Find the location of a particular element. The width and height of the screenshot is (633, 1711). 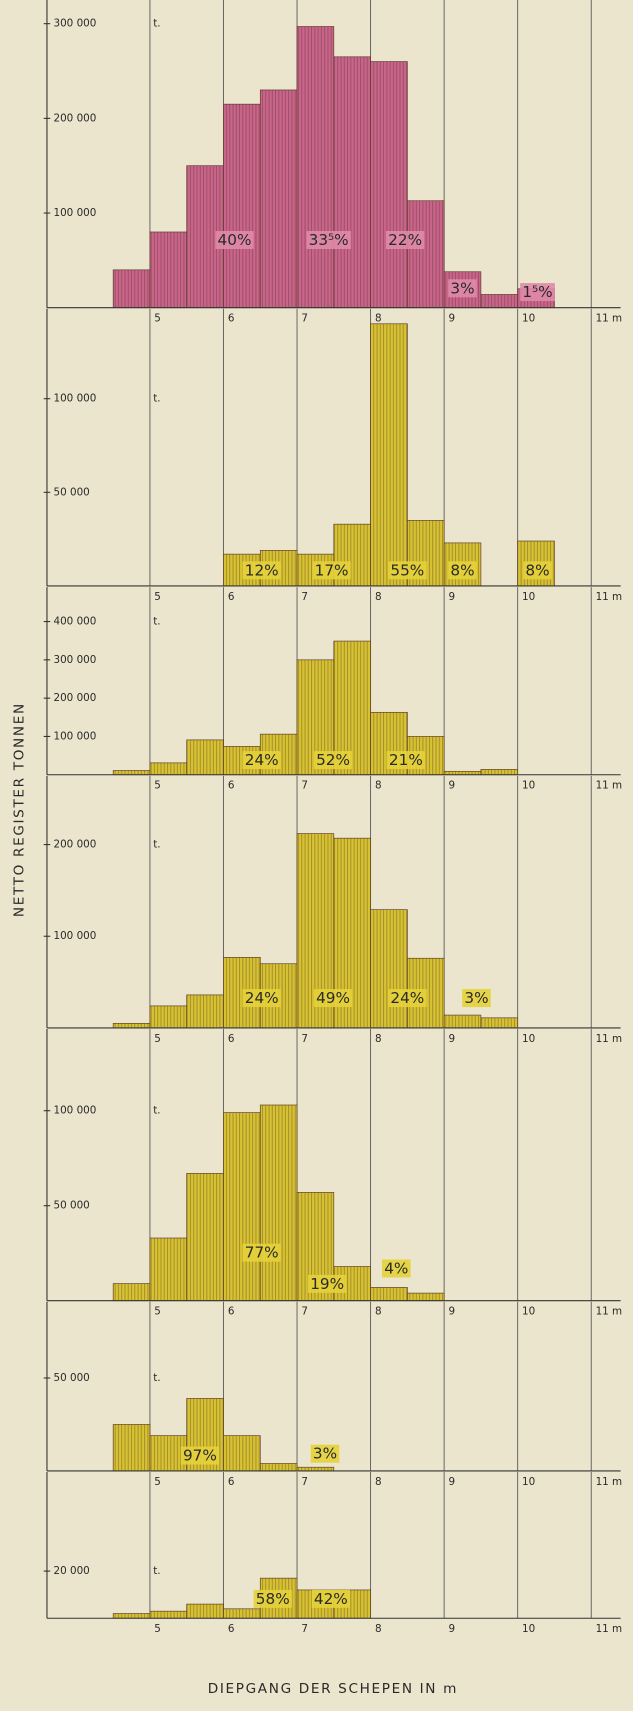

annotation-text: 49% is located at coordinates (333, 998).